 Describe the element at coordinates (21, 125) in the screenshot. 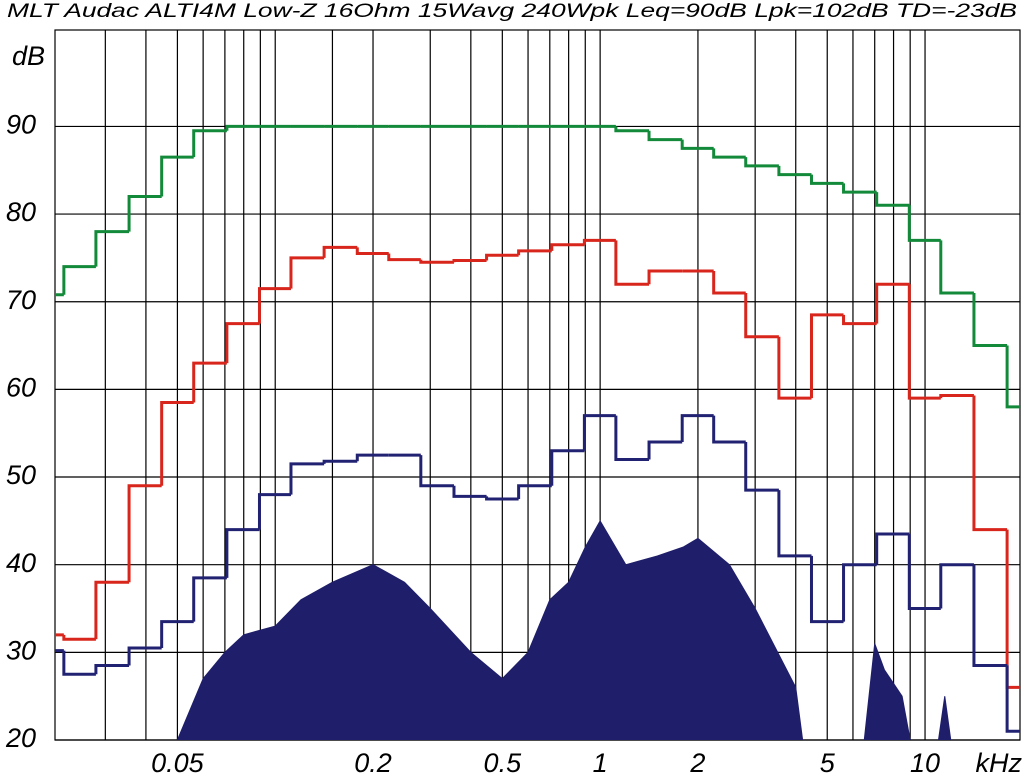

I see `y-tick-label: 90` at that location.